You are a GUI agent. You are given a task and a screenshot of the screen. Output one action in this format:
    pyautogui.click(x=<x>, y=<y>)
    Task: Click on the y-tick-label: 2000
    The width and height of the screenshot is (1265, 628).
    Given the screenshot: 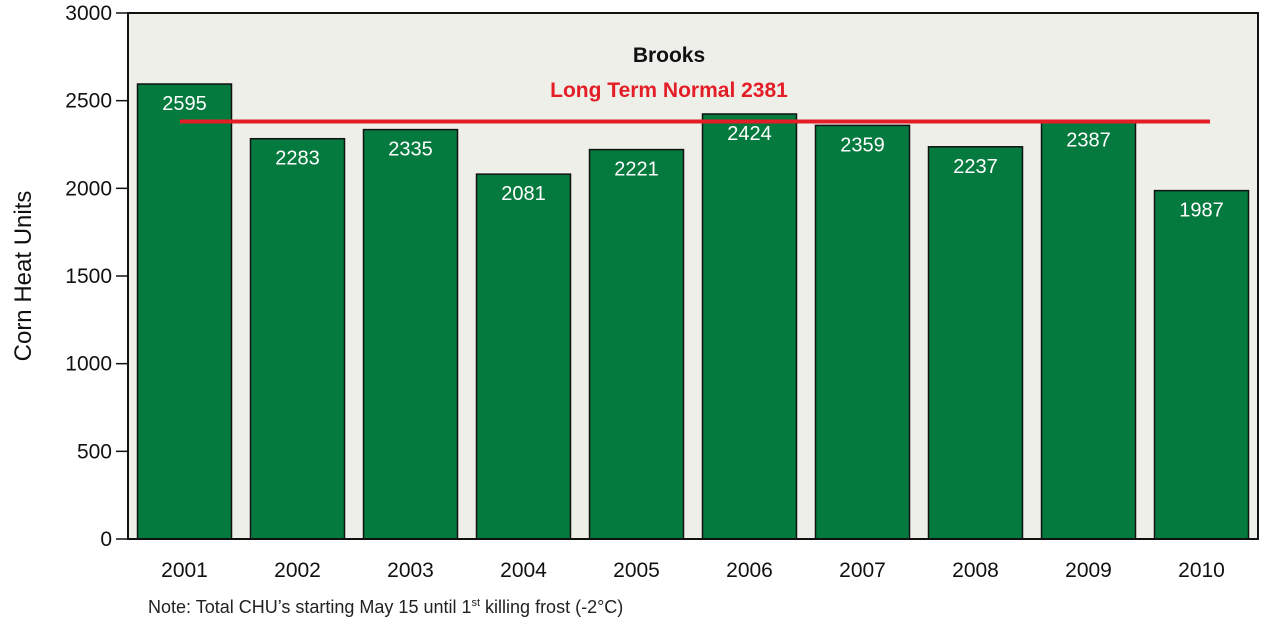 What is the action you would take?
    pyautogui.click(x=88, y=188)
    